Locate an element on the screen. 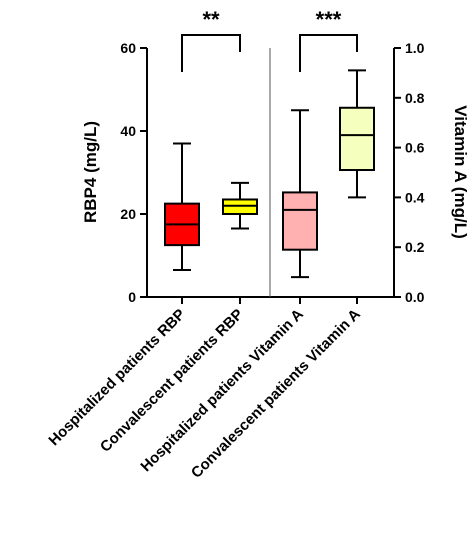 This screenshot has height=540, width=474. significance-bracket: *** is located at coordinates (328, 39).